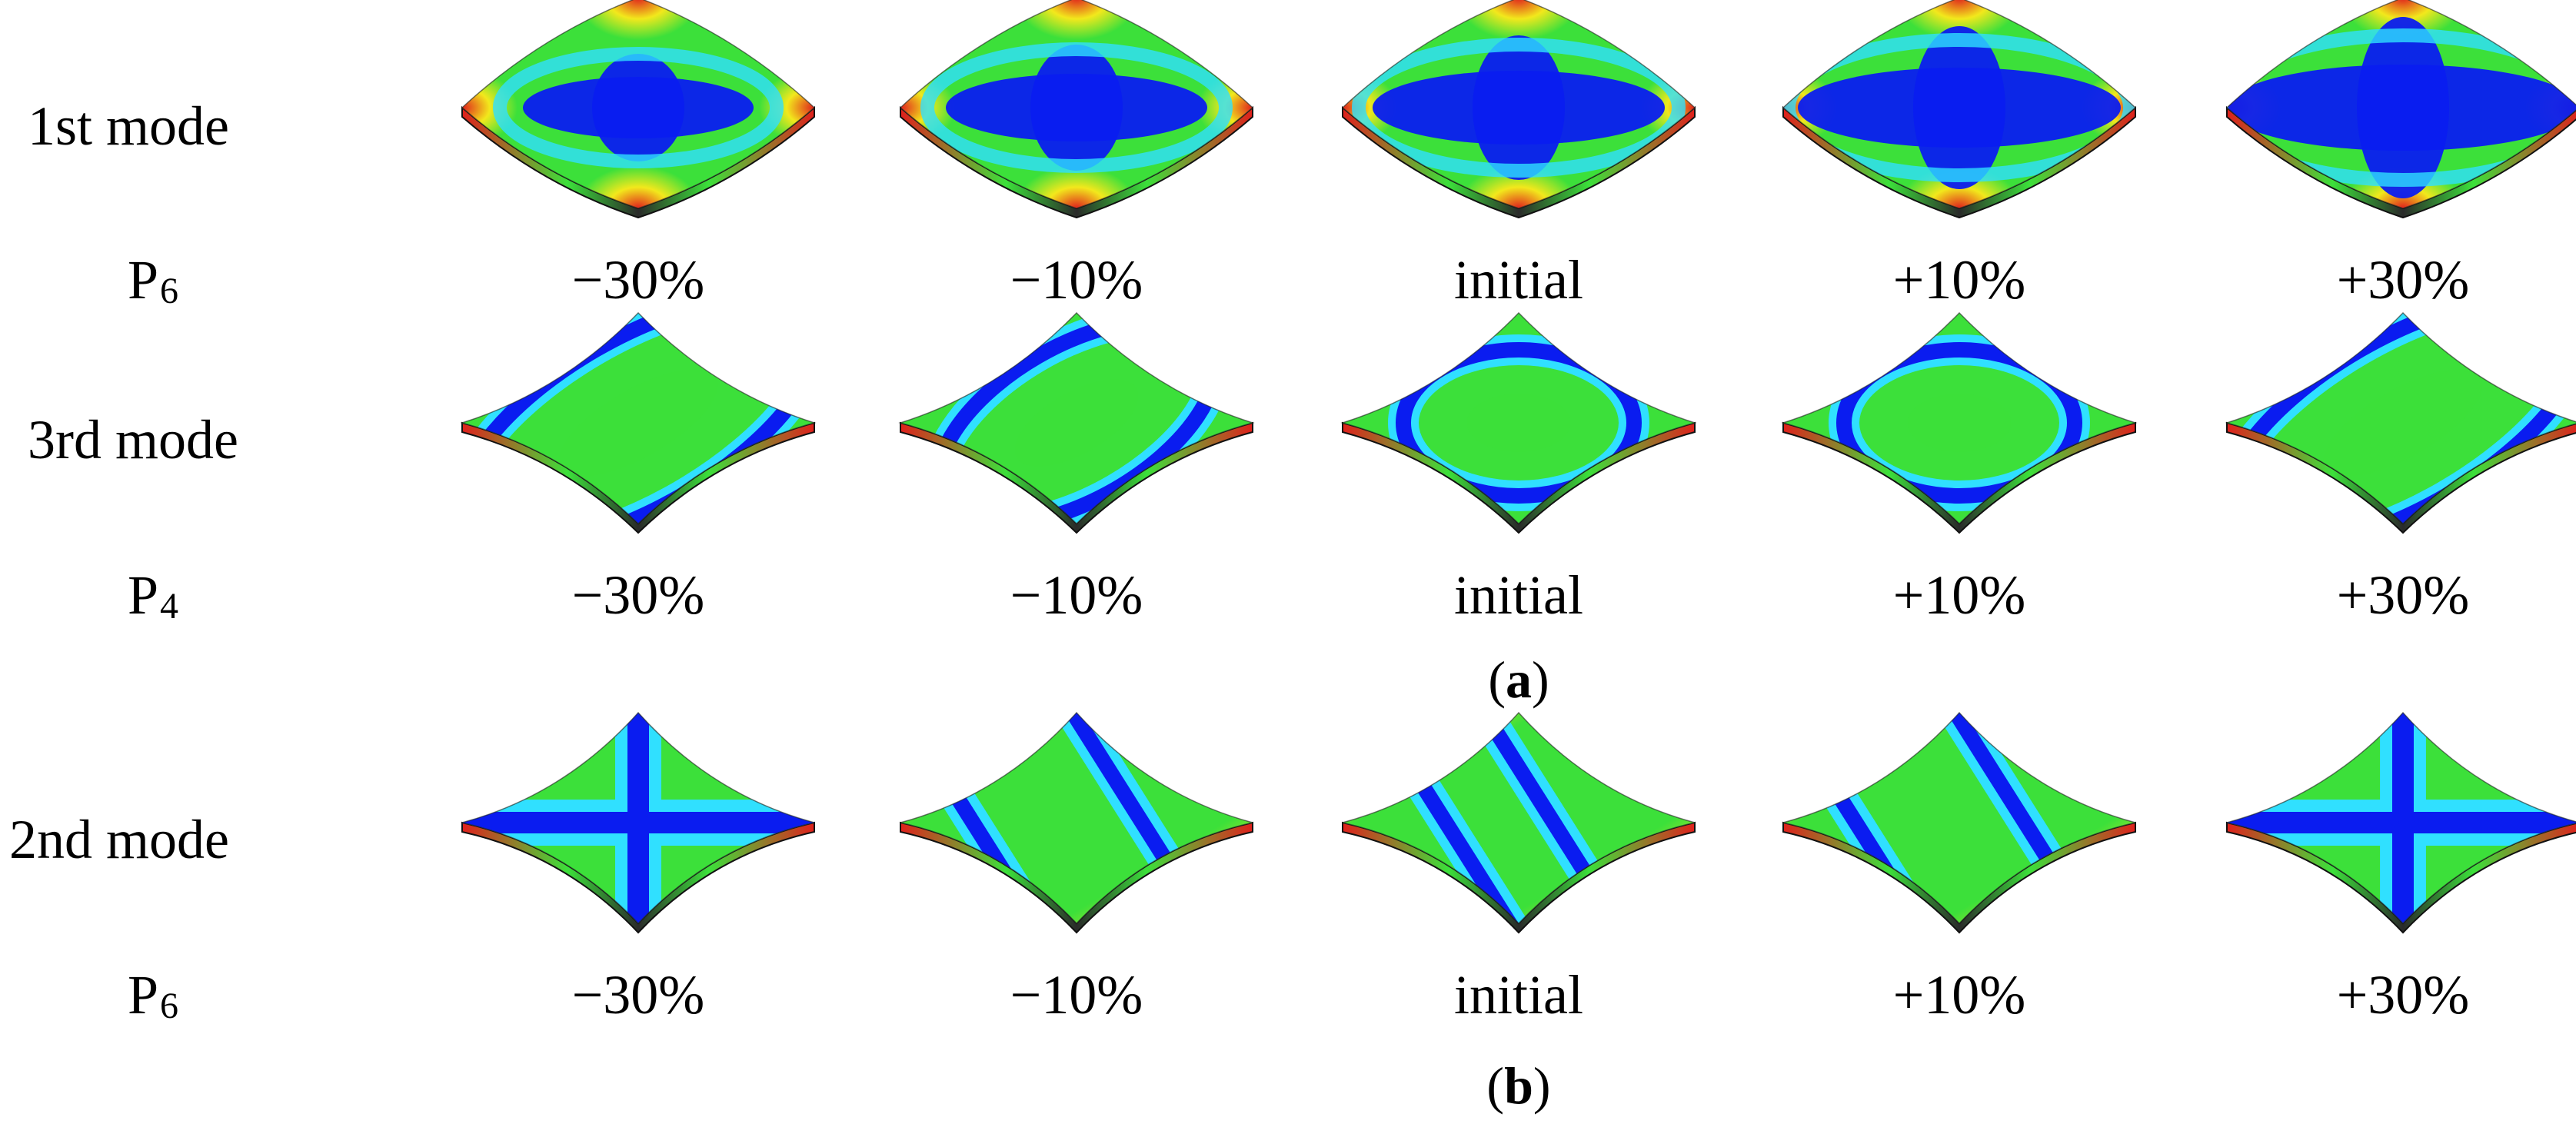  I want to click on param-label-row2: P4, so click(153, 595).